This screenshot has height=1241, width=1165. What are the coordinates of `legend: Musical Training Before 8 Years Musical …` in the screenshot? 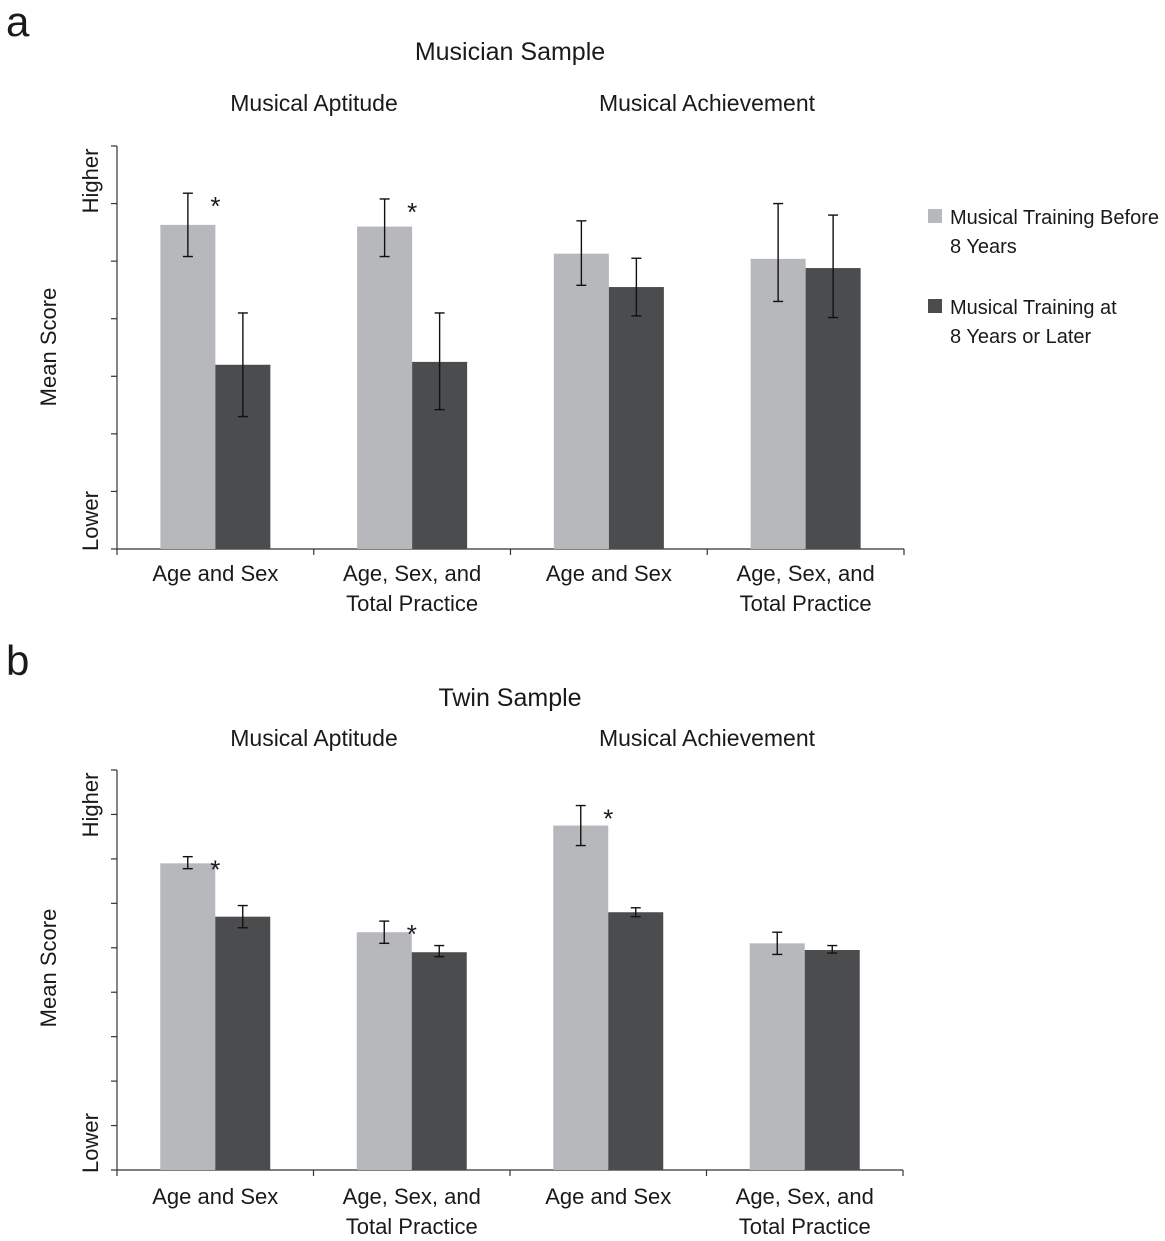 It's located at (1043, 277).